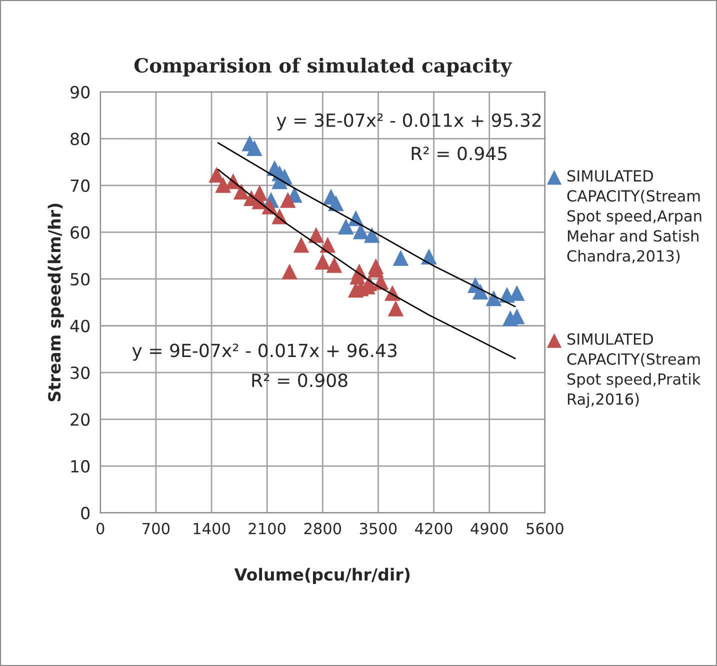 The image size is (717, 666). What do you see at coordinates (85, 513) in the screenshot?
I see `y-tick-label: 0` at bounding box center [85, 513].